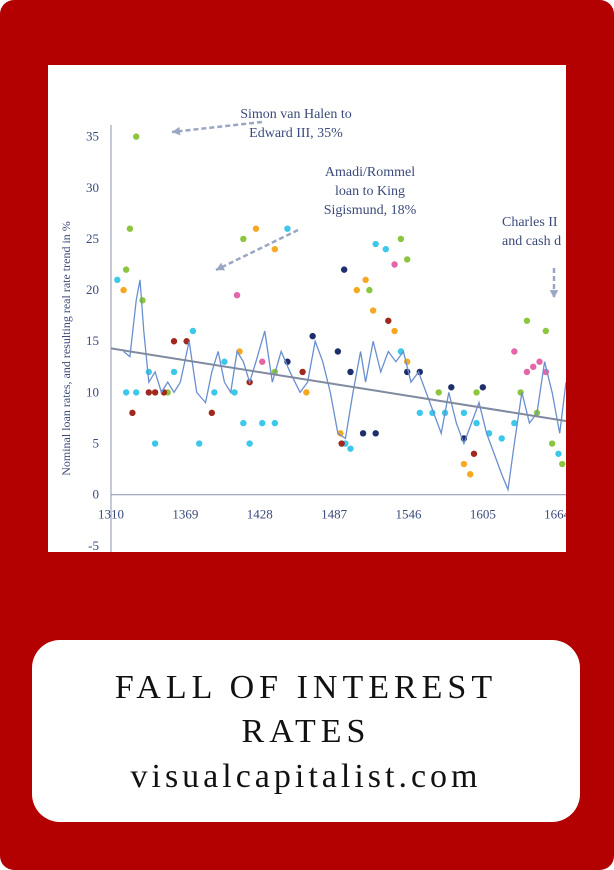 The width and height of the screenshot is (614, 870). I want to click on annotation: Edward III, 35%, so click(296, 133).